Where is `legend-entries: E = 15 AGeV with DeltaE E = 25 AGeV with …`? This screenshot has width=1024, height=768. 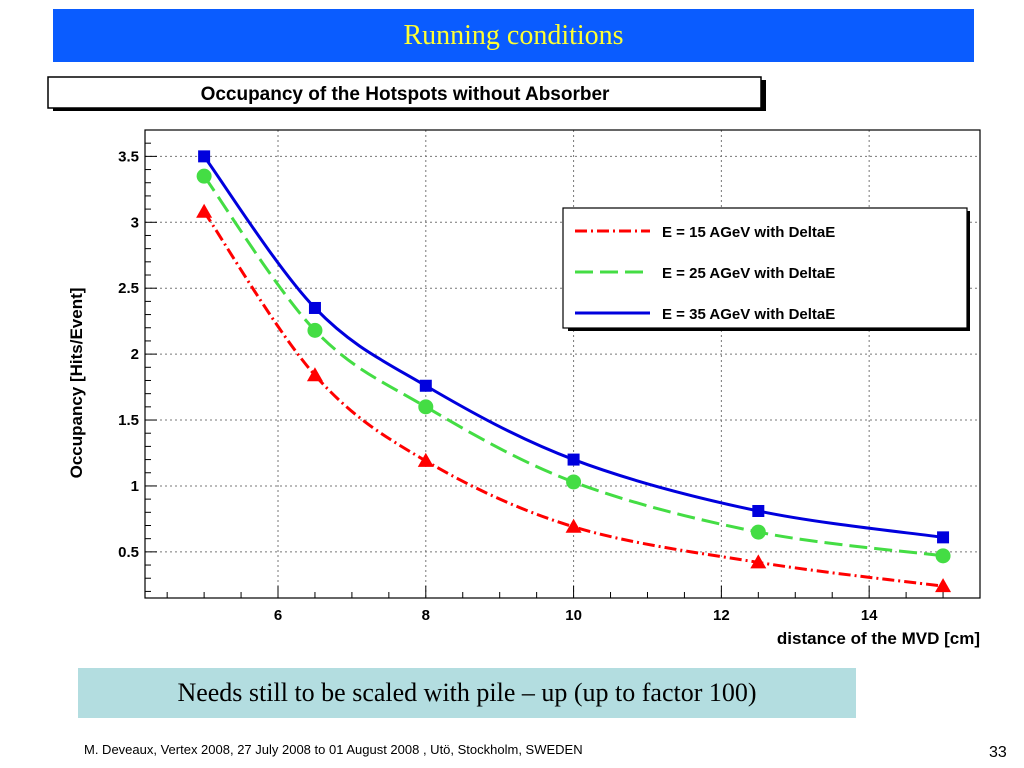 legend-entries: E = 15 AGeV with DeltaE E = 25 AGeV with … is located at coordinates (705, 273).